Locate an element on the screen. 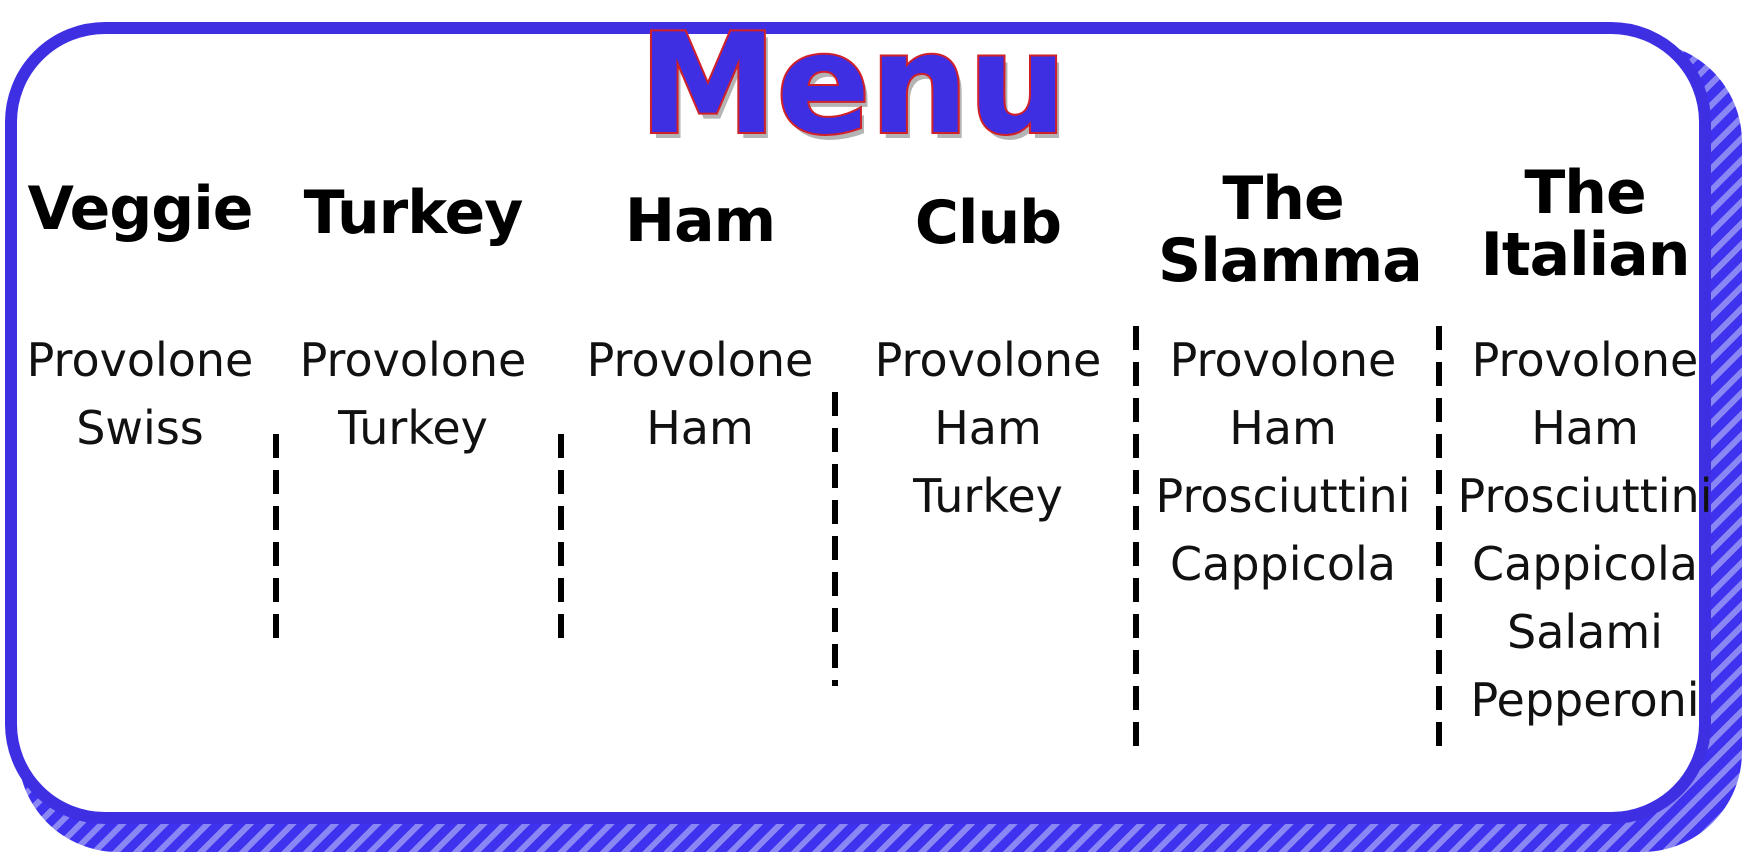 This screenshot has width=1757, height=861. ingredients-club: Provolone Ham Turkey is located at coordinates (988, 428).